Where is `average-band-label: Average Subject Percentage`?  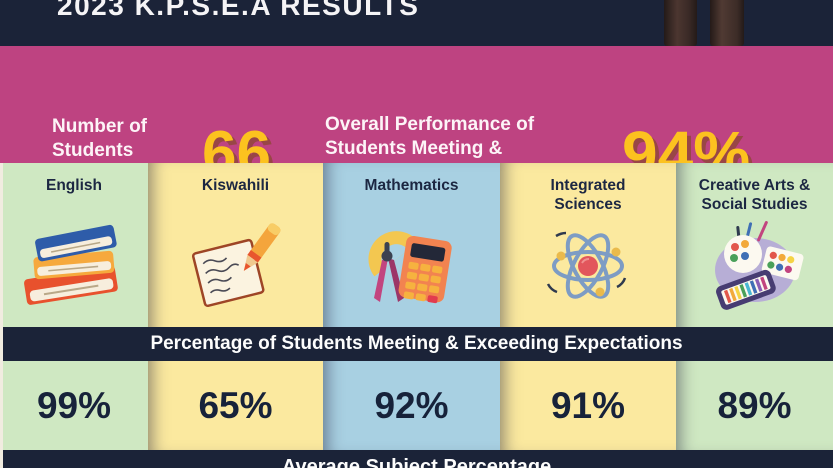
average-band-label: Average Subject Percentage is located at coordinates (416, 462).